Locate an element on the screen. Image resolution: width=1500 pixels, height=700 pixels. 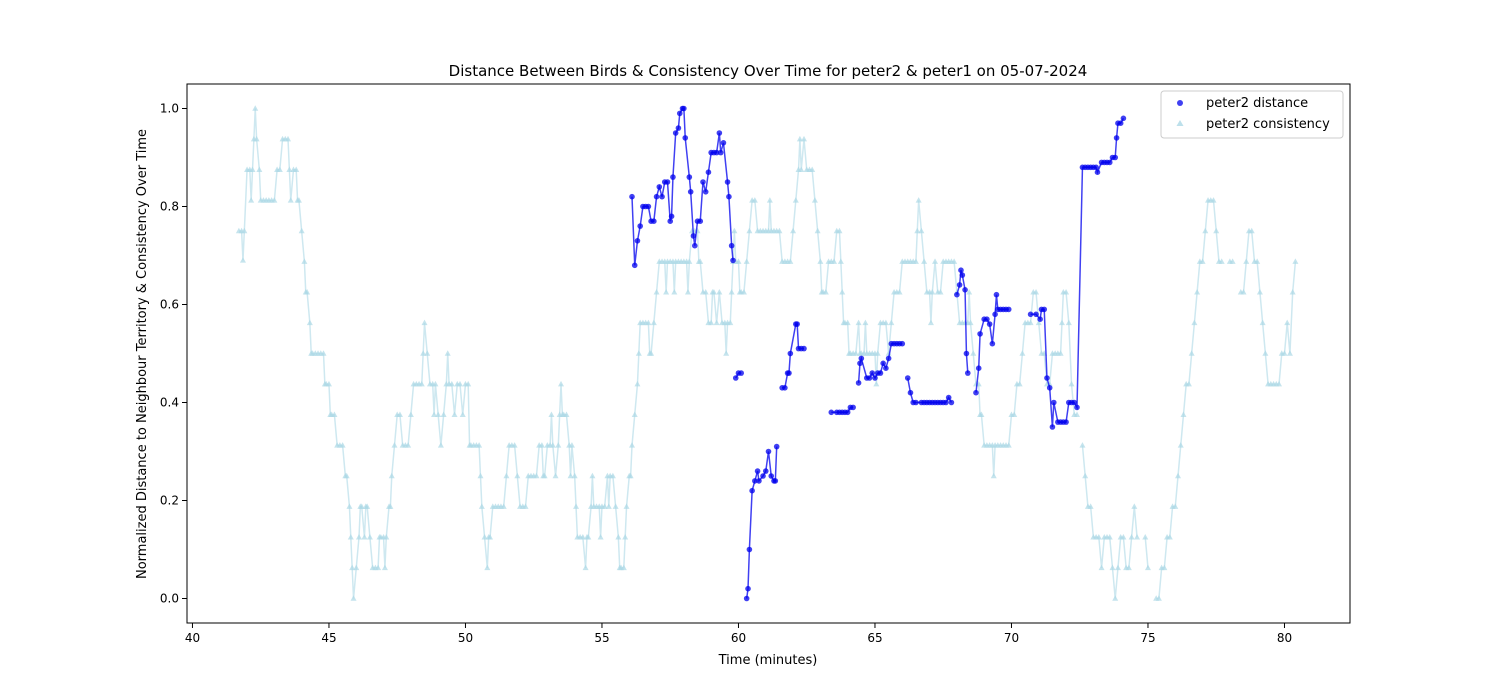
legend-consistency-marker is located at coordinates (1180, 123).